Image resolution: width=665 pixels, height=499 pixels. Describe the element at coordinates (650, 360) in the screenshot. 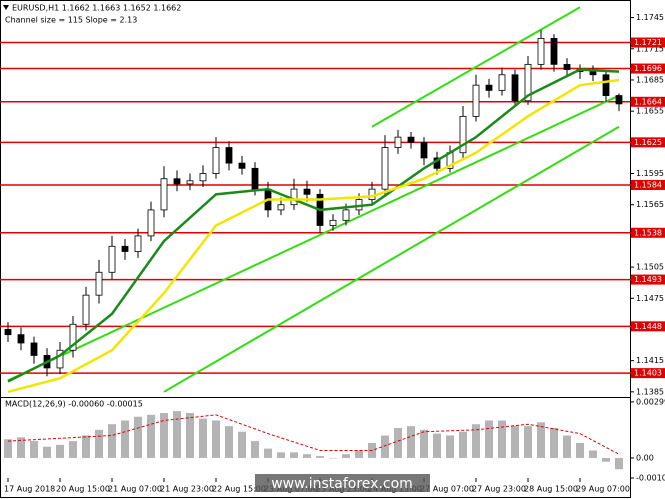

I see `y-tick-label: 1.1415` at that location.